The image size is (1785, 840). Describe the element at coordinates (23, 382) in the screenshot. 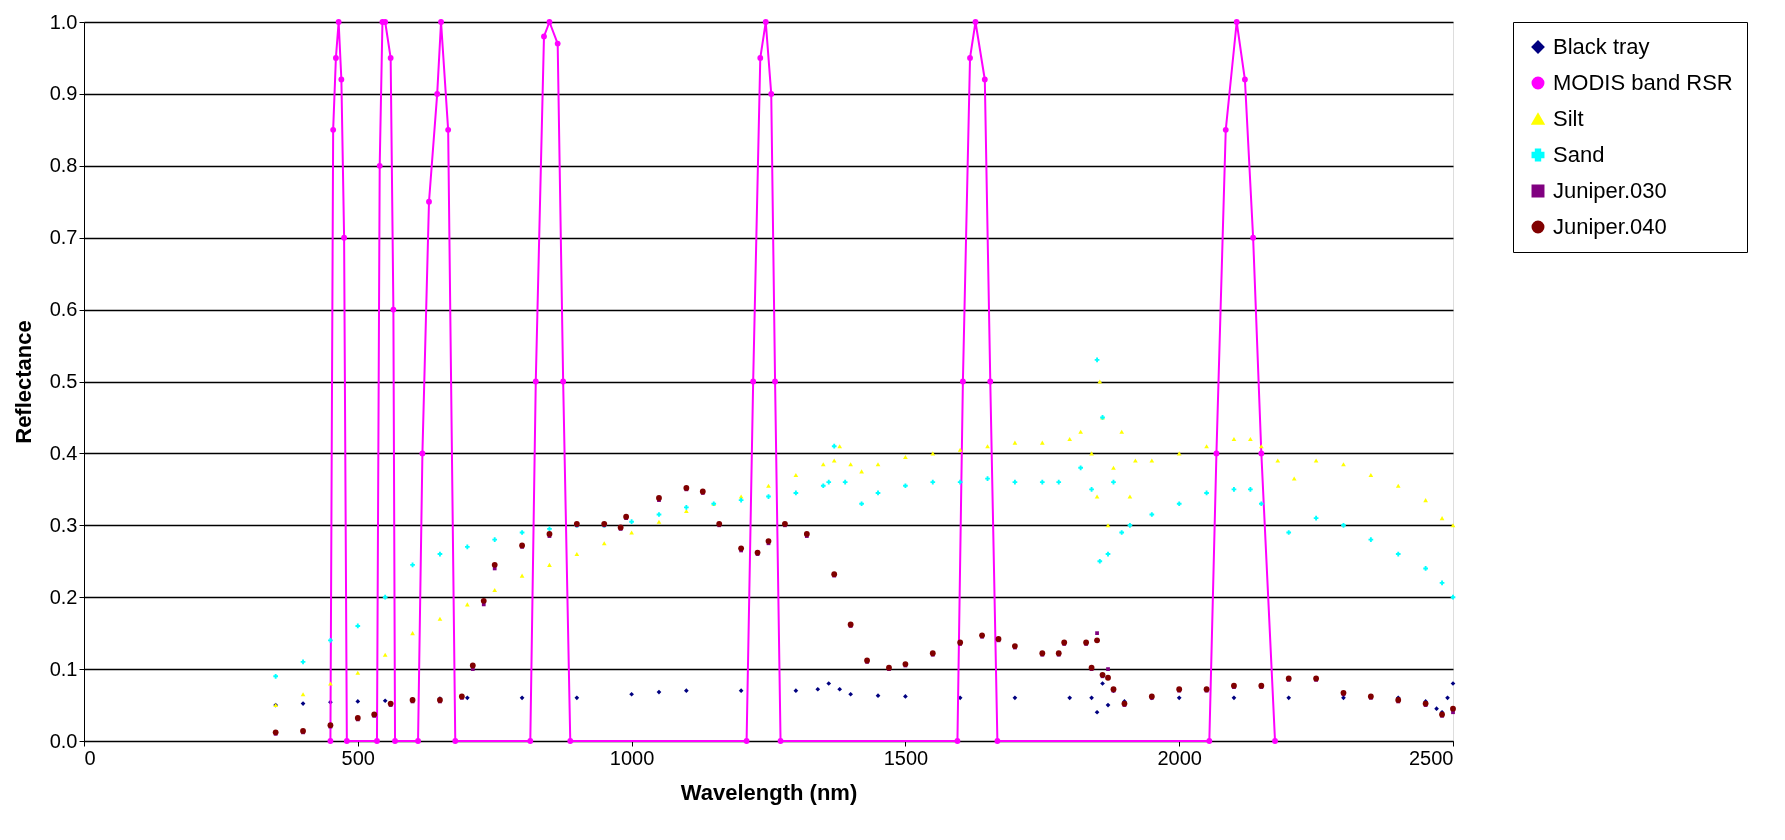

I see `y-axis-title: Reflectance` at that location.